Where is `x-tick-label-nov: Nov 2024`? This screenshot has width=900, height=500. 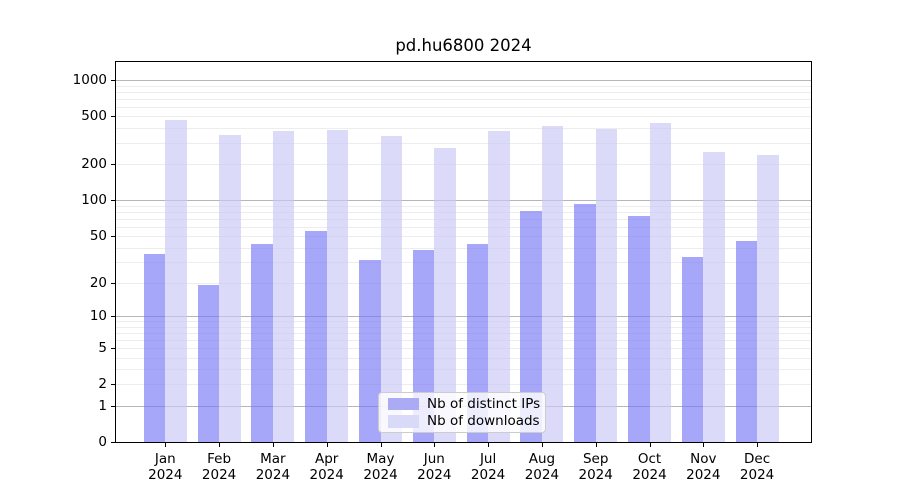 x-tick-label-nov: Nov 2024 is located at coordinates (703, 467).